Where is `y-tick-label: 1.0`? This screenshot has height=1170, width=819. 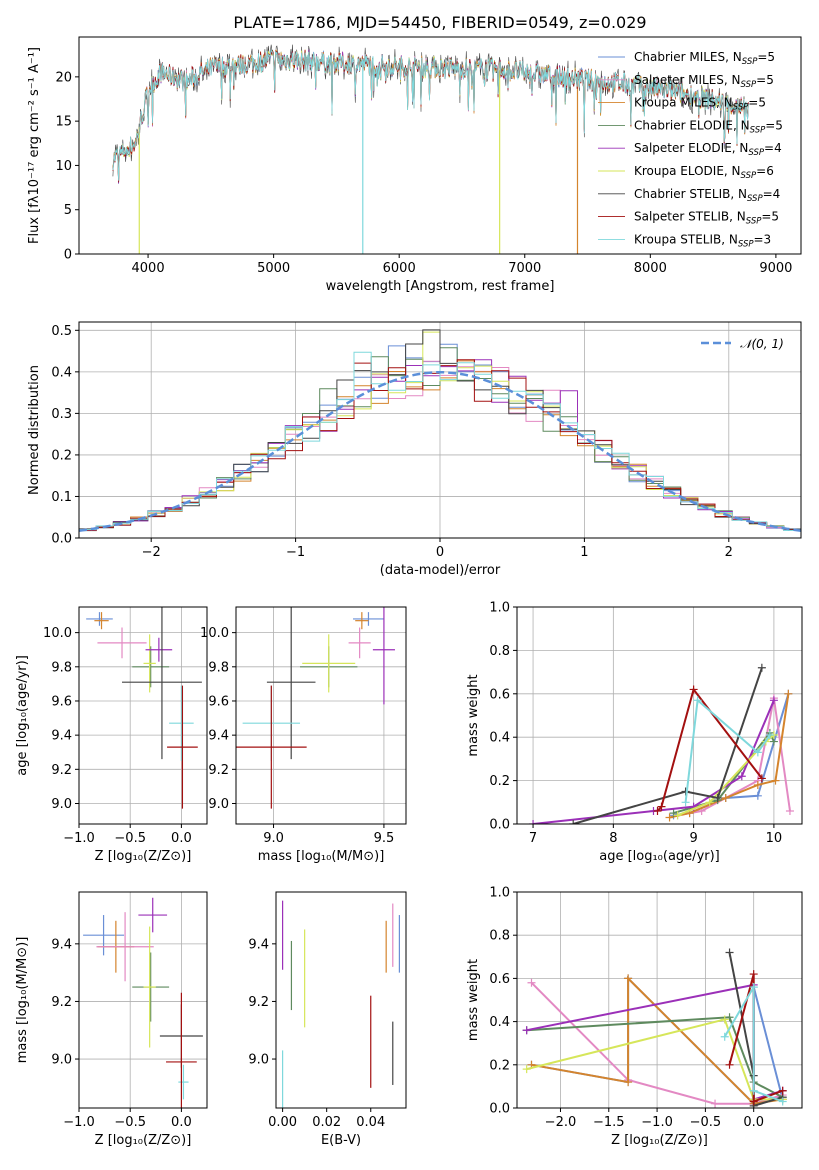 y-tick-label: 1.0 is located at coordinates (499, 893).